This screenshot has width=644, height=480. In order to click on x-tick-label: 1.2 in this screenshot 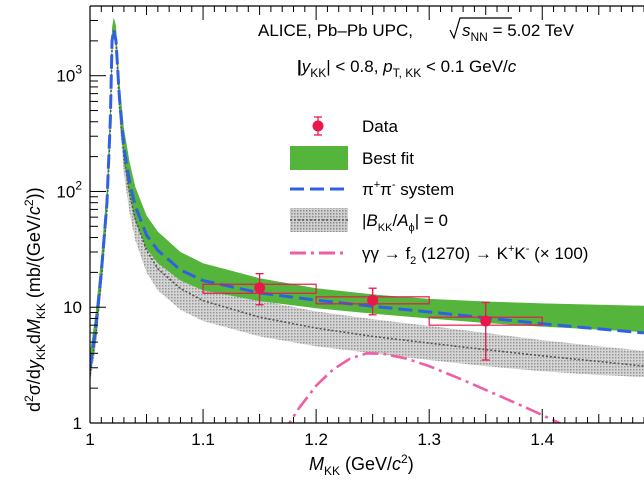, I will do `click(316, 439)`.